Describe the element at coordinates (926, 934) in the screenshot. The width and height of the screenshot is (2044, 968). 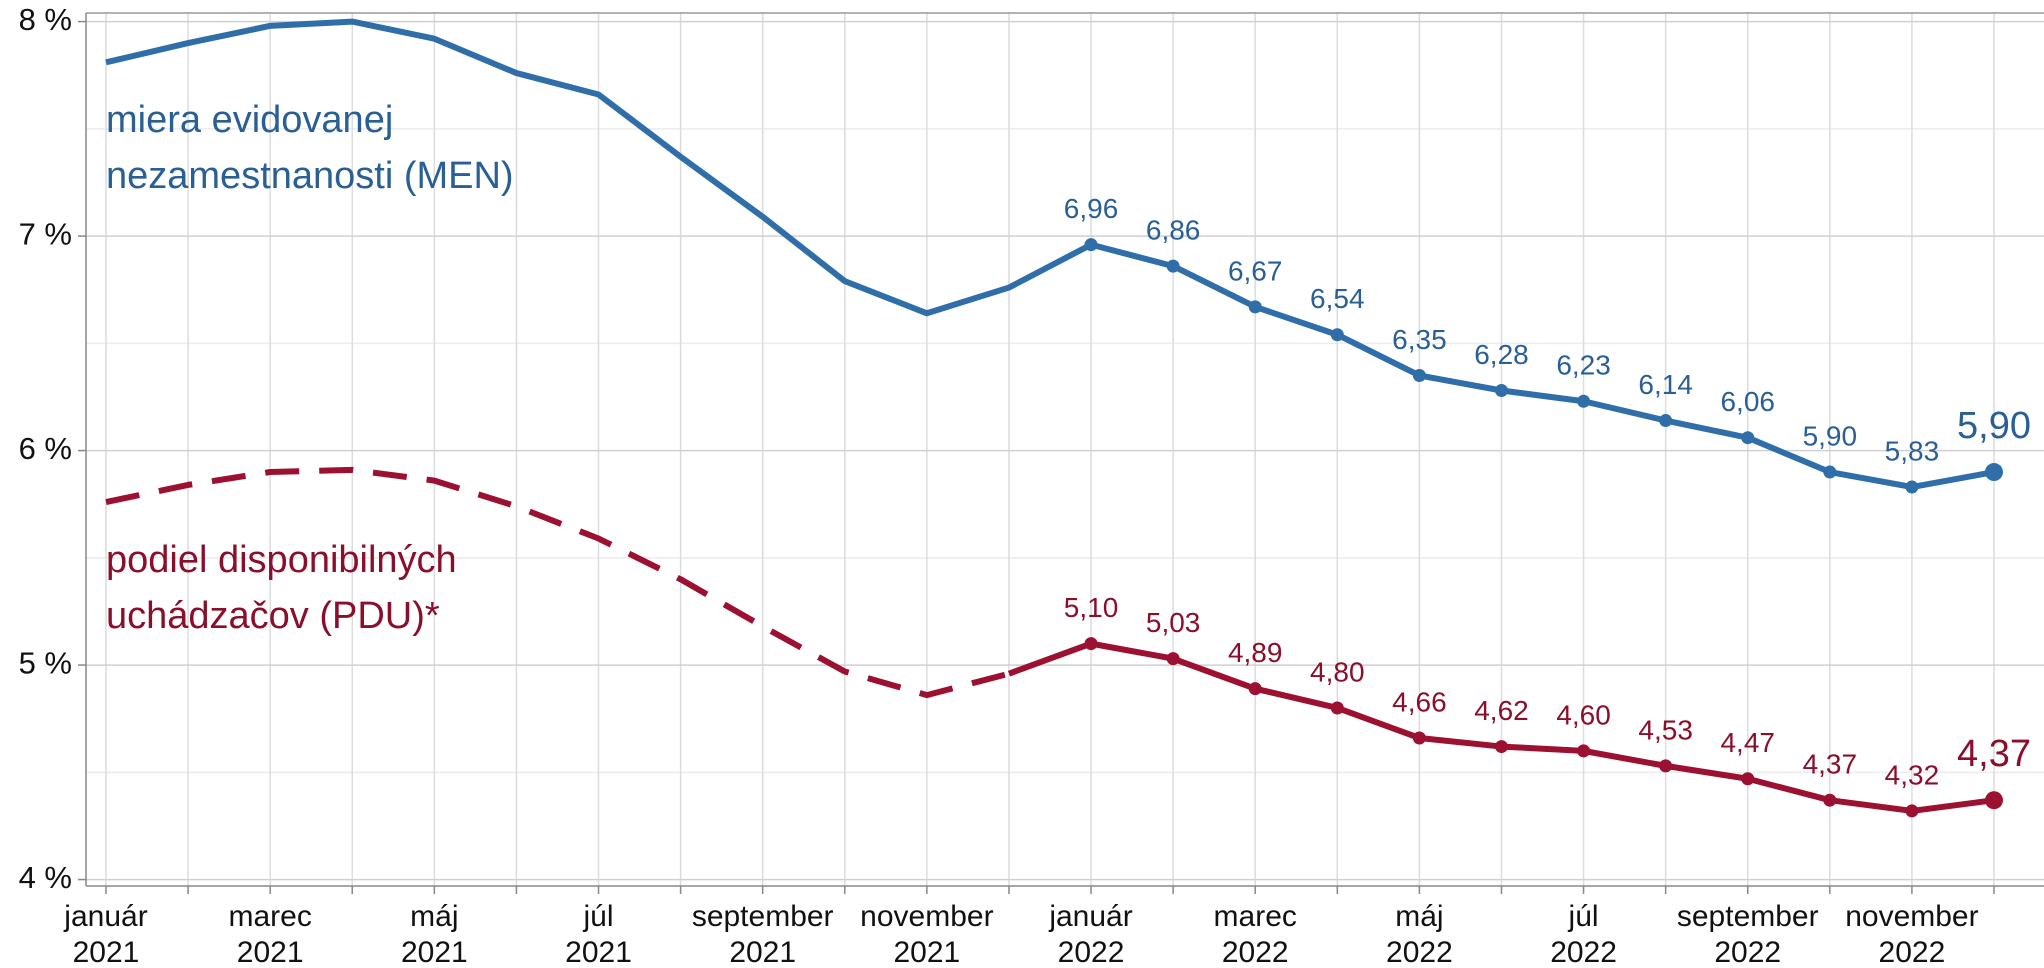
I see `x-tick-label: november 2021` at that location.